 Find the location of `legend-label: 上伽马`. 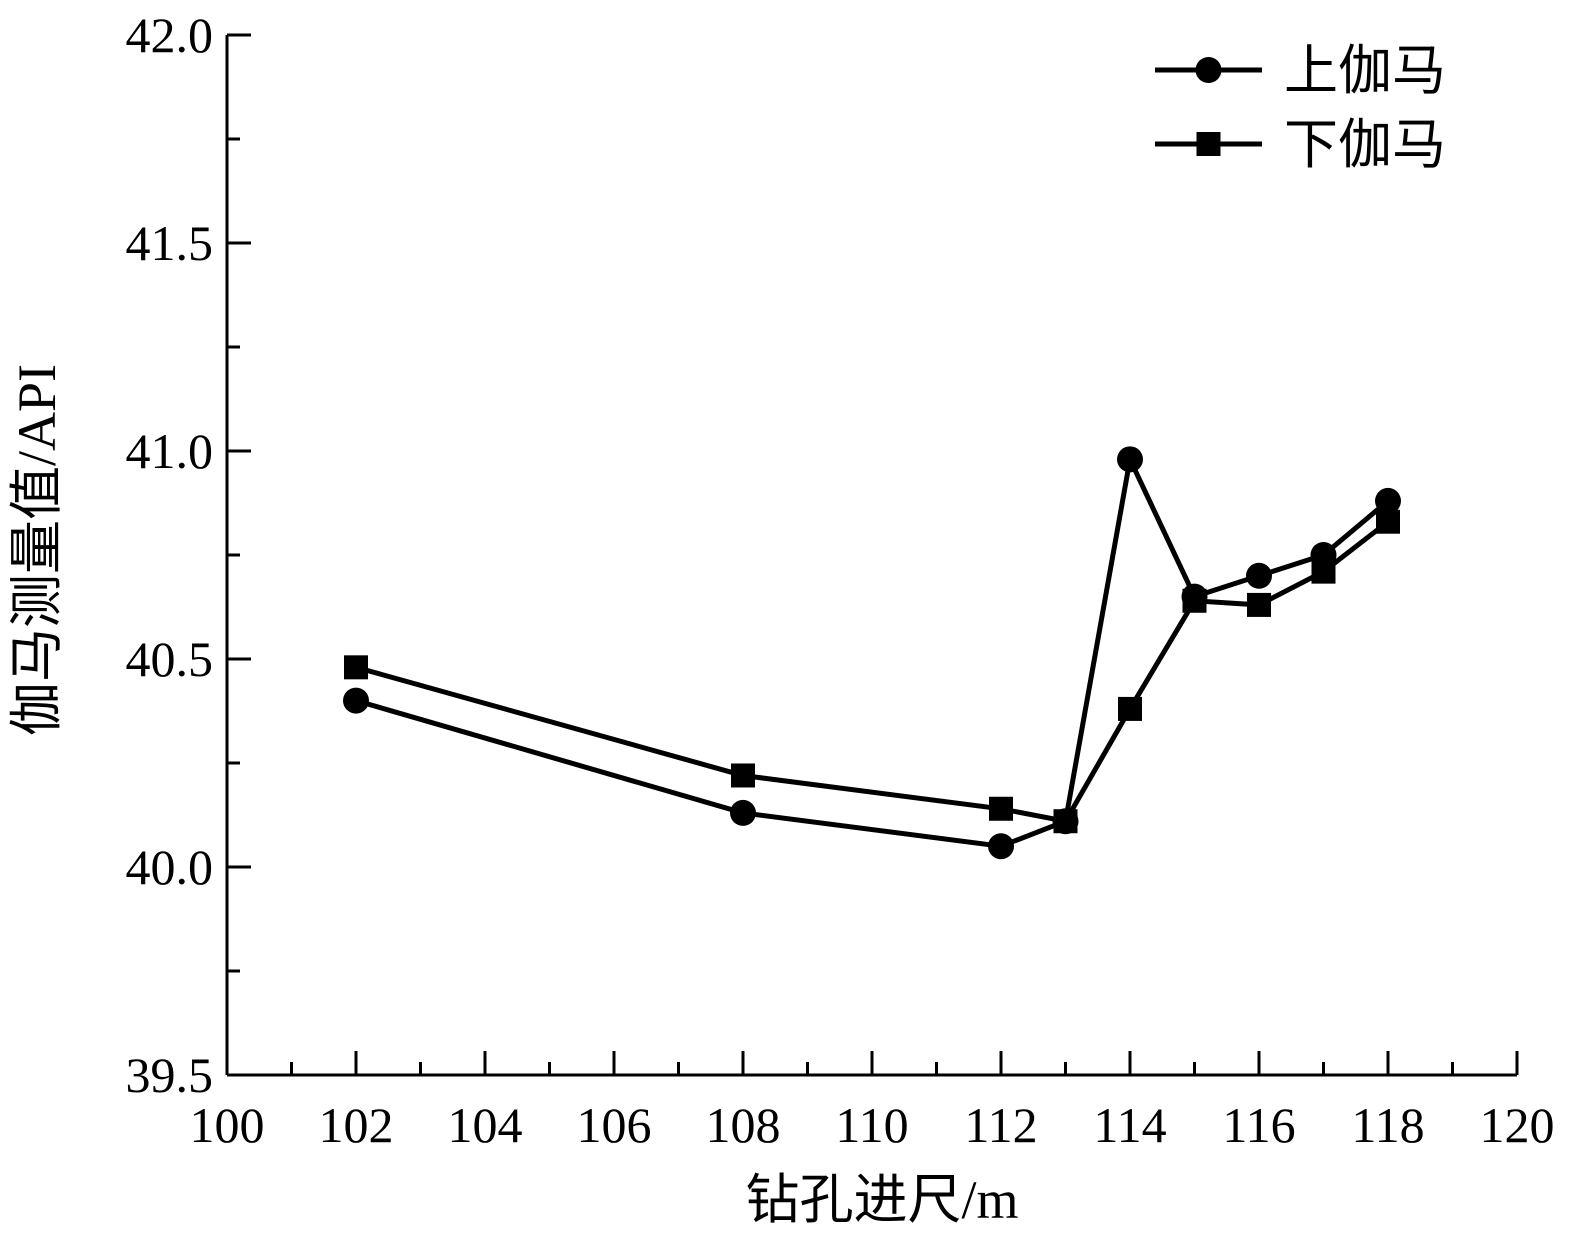

legend-label: 上伽马 is located at coordinates (1365, 71).